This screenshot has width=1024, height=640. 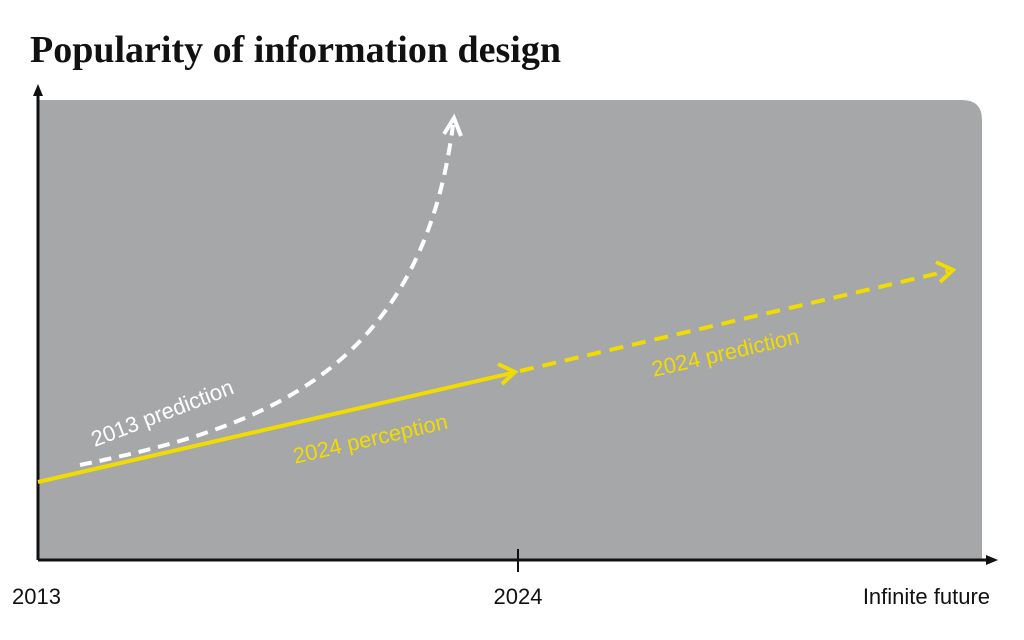 What do you see at coordinates (926, 596) in the screenshot?
I see `x-label: Infinite future` at bounding box center [926, 596].